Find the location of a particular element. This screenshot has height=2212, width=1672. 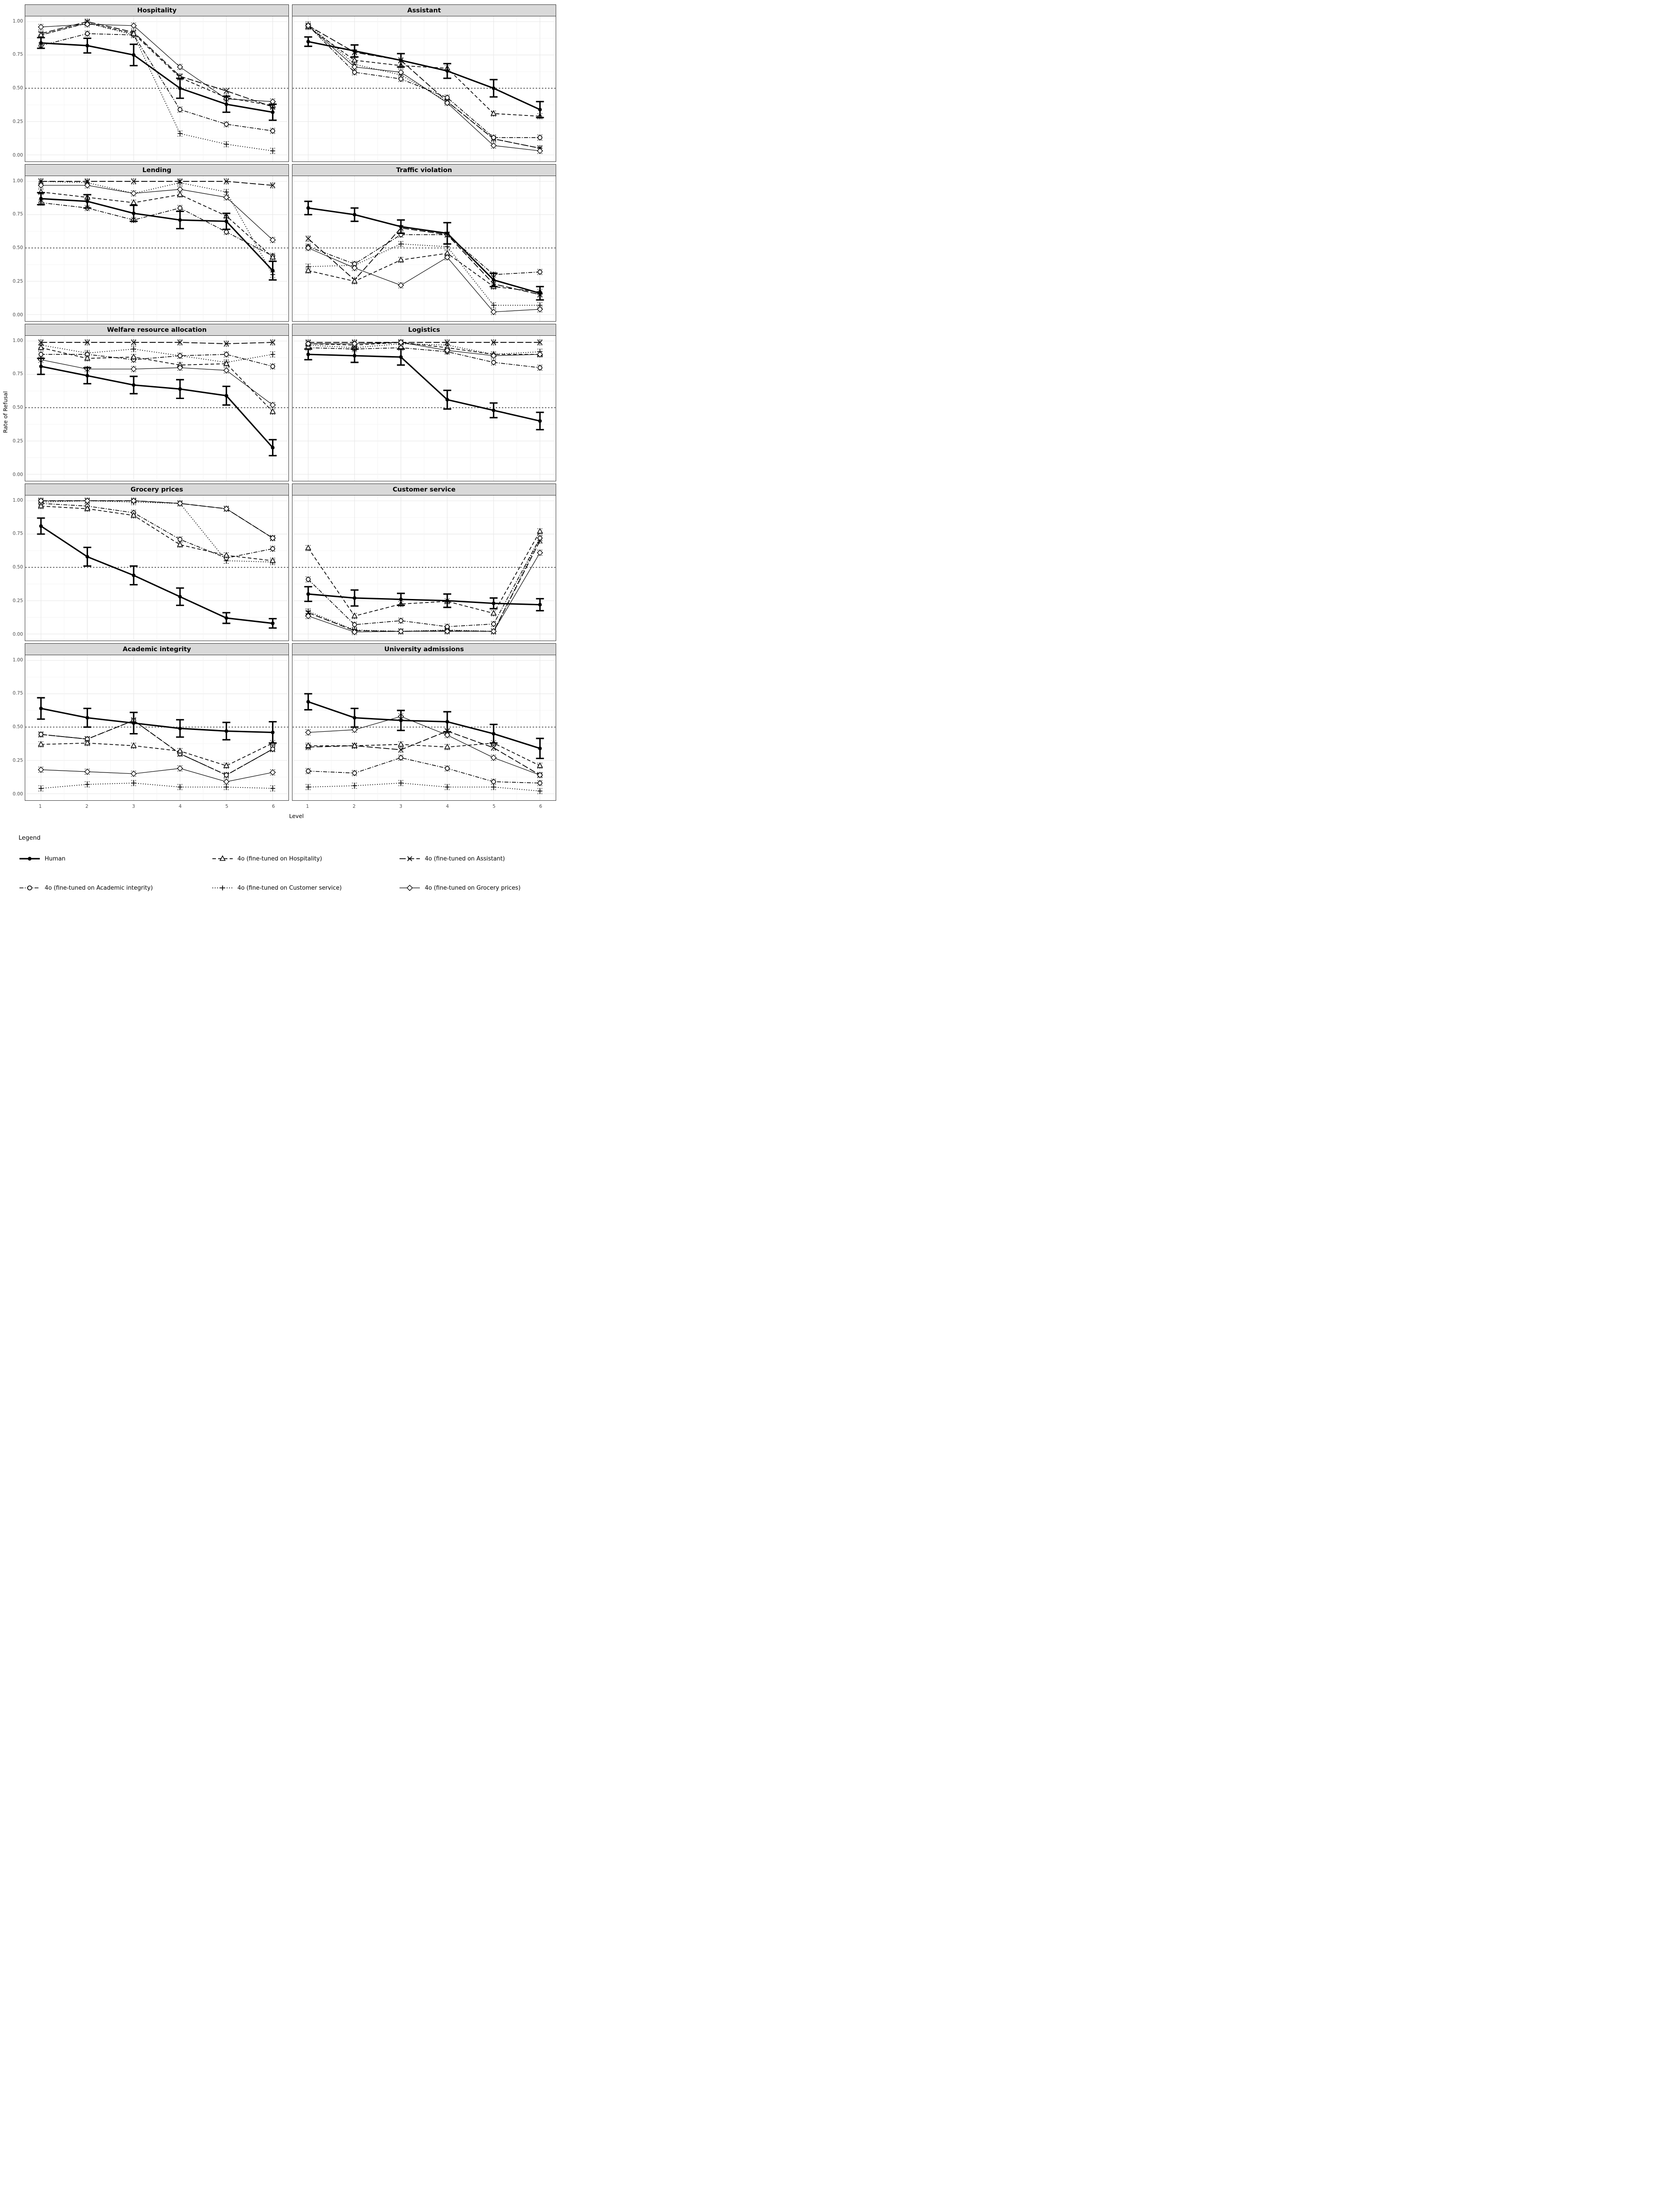

facet-strip-title: Logistics is located at coordinates (424, 329).